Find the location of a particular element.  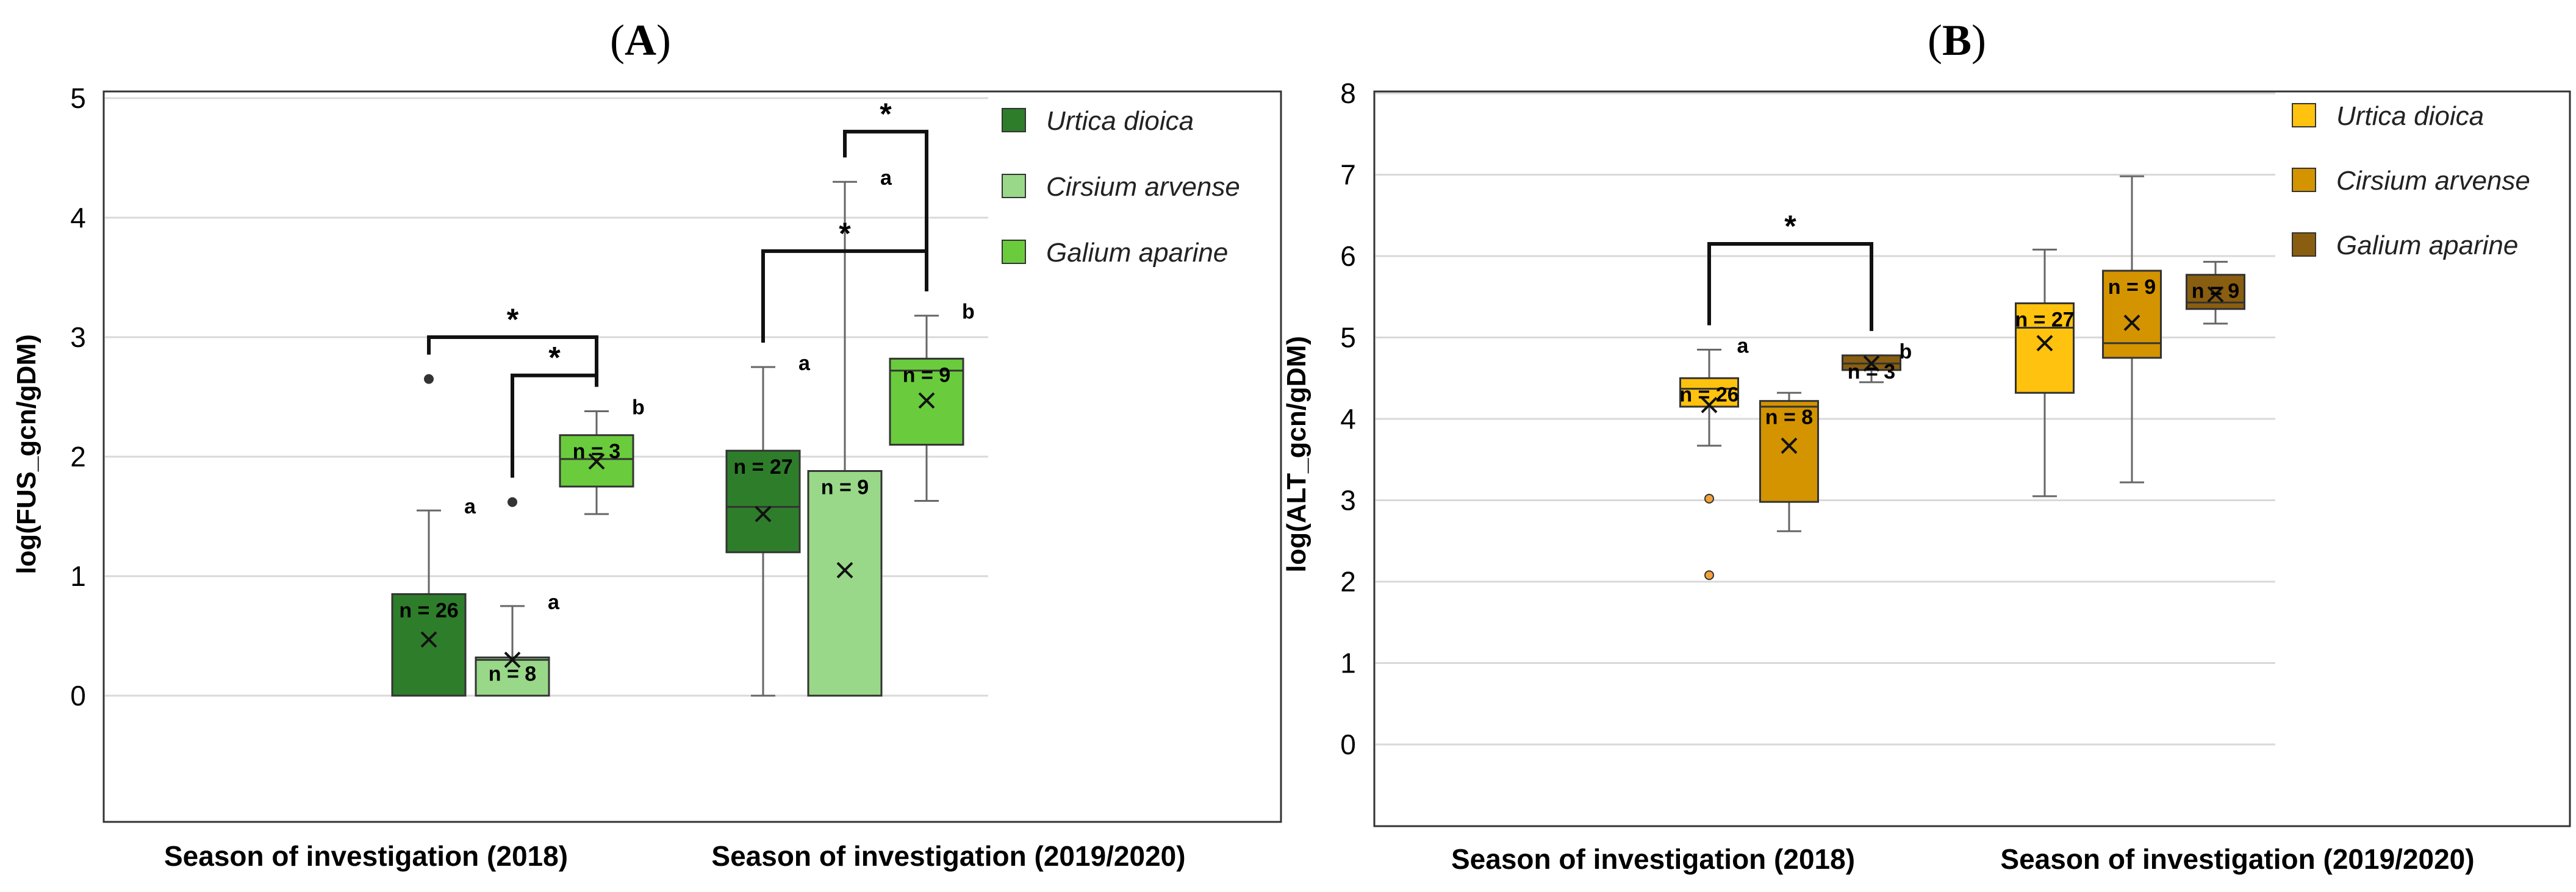

panel-b-legend-background is located at coordinates (2424, 184).